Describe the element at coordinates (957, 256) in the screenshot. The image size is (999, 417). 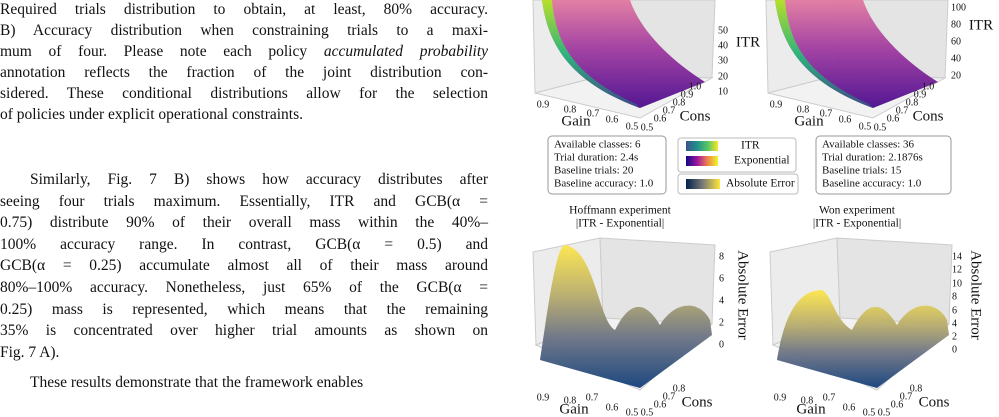
I see `z-tick-label: 14` at that location.